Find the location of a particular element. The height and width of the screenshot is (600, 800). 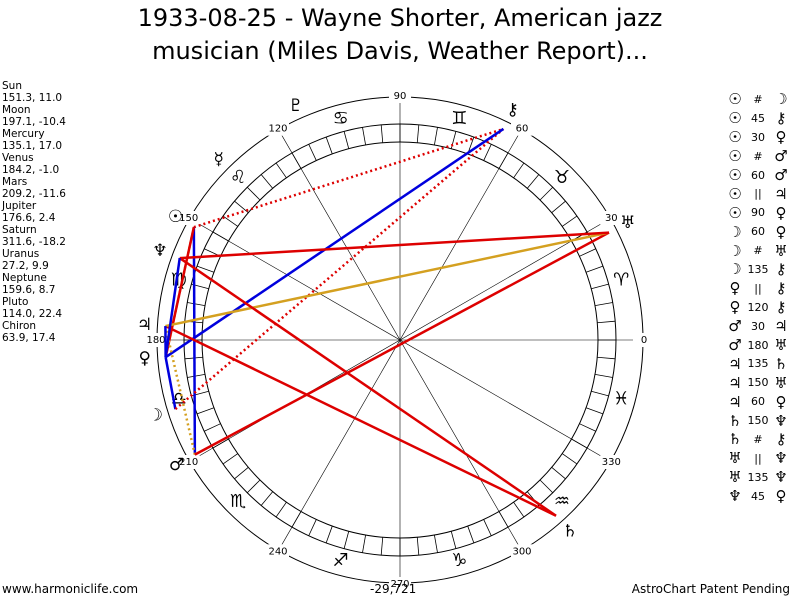

degree-label: 210 is located at coordinates (188, 462).